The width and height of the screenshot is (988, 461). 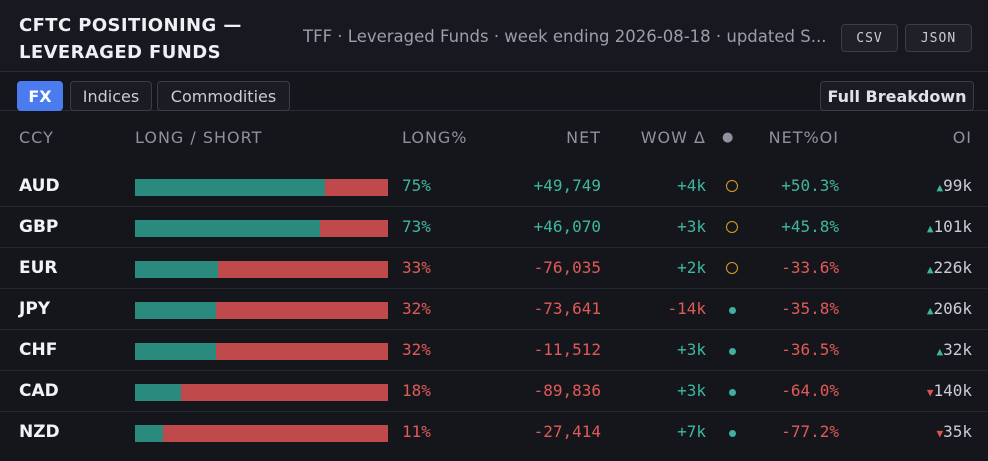 What do you see at coordinates (494, 350) in the screenshot?
I see `table-row: CHF 32% -11,512 +3k -36.5% ▲32k` at bounding box center [494, 350].